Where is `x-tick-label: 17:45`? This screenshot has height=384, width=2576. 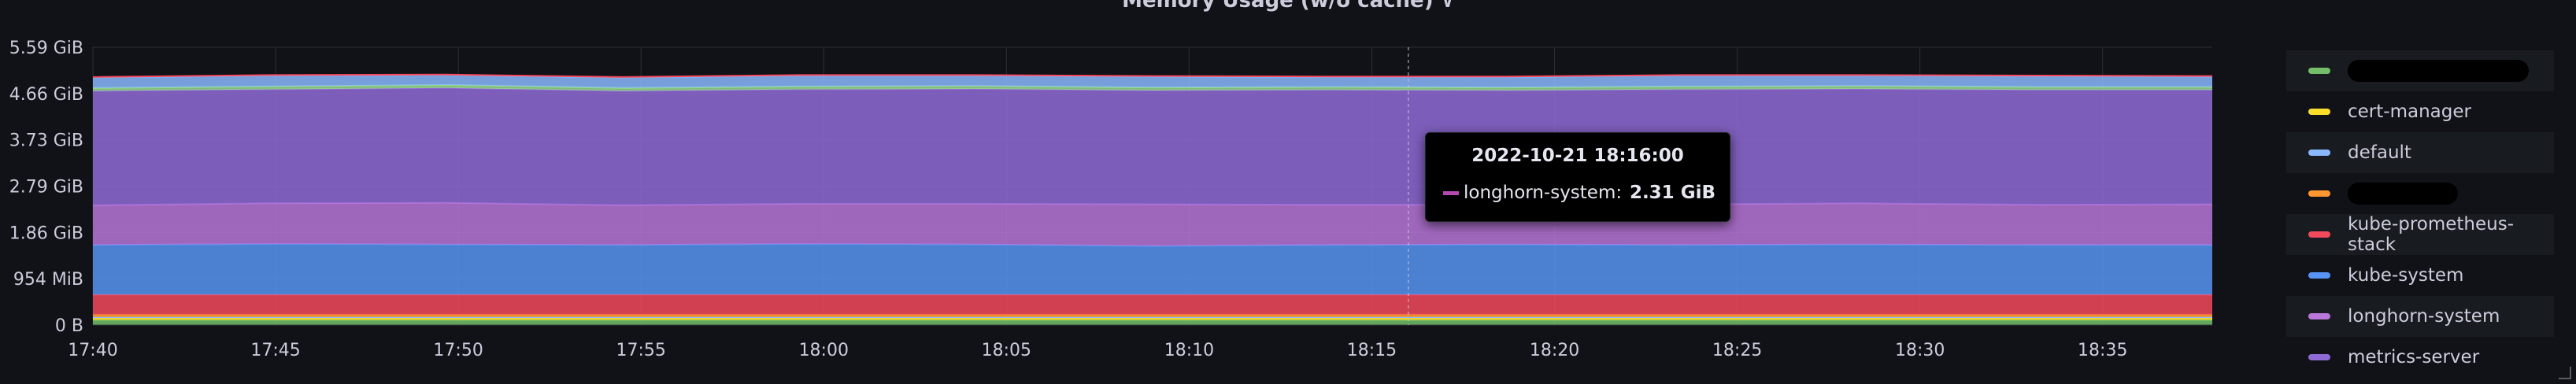
x-tick-label: 17:45 is located at coordinates (275, 350).